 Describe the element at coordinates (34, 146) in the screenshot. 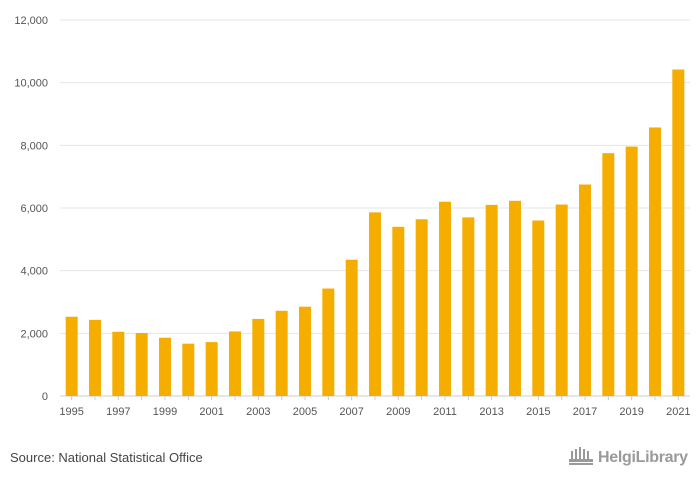

I see `y-tick-label: 8,000` at that location.